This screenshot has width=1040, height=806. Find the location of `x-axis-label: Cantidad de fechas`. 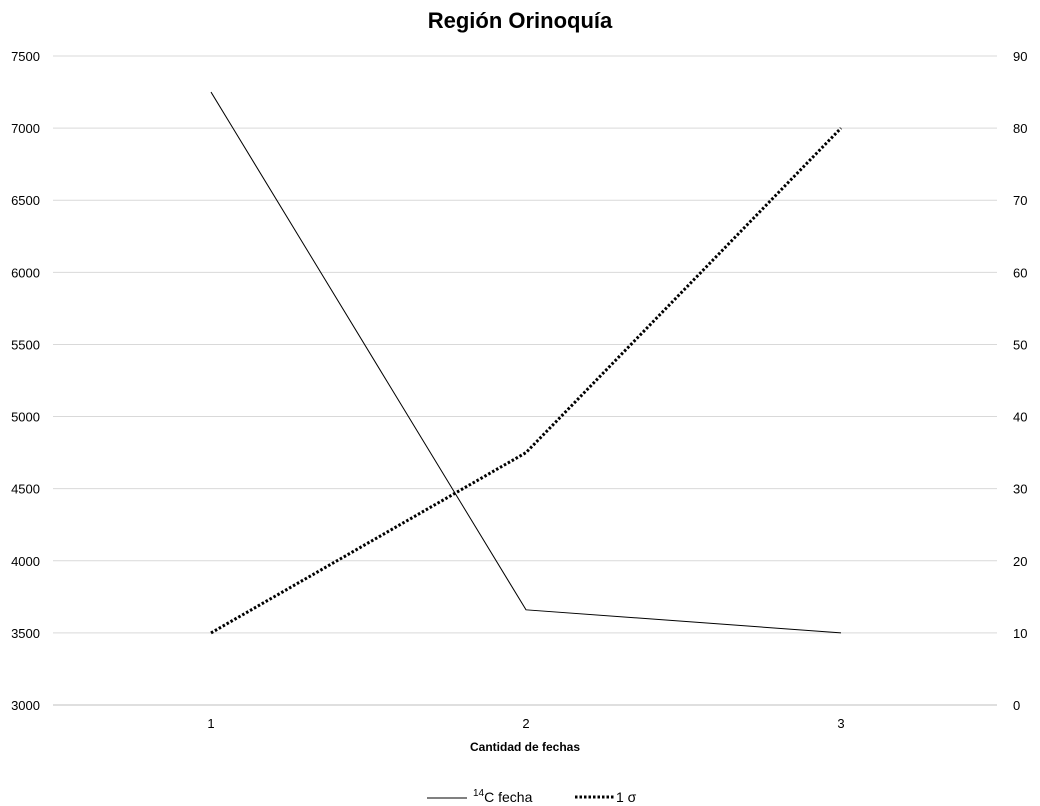

x-axis-label: Cantidad de fechas is located at coordinates (525, 747).